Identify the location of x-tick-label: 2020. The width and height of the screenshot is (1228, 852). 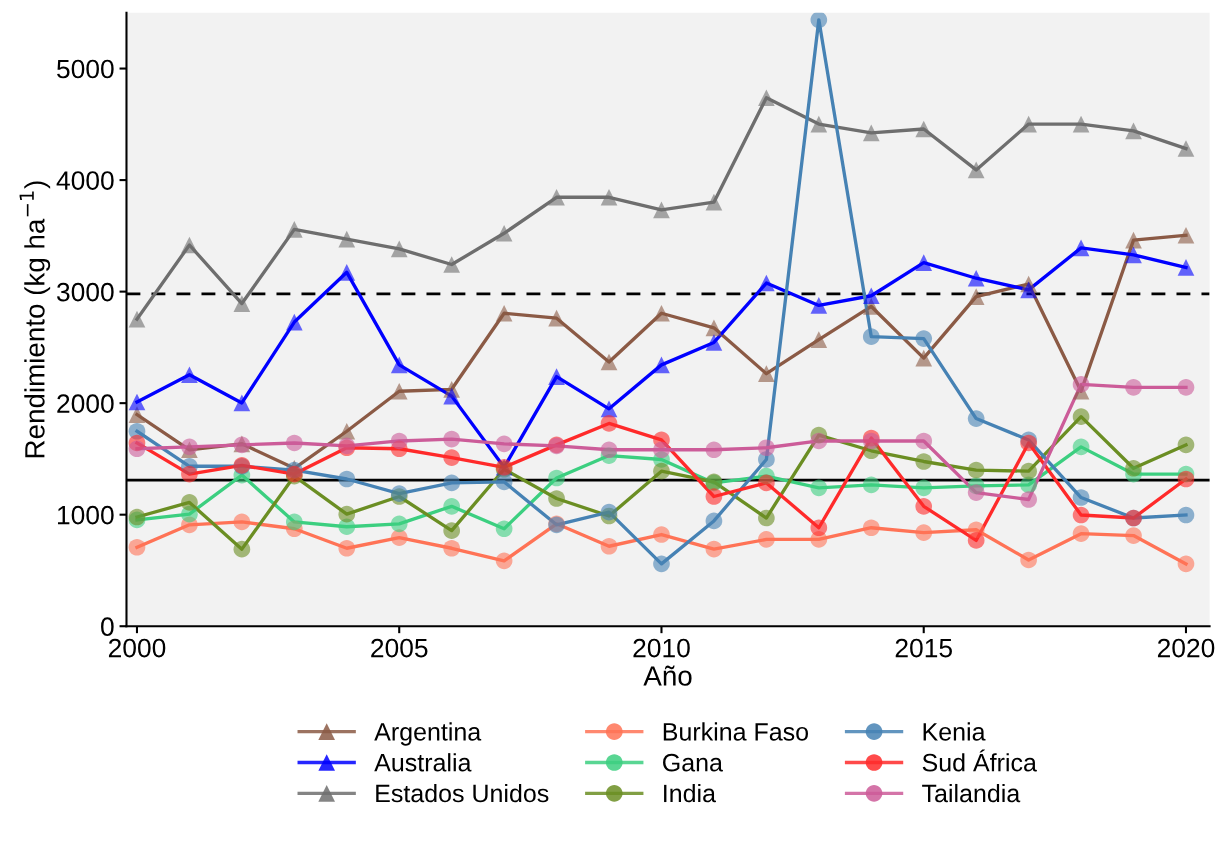
(1186, 648).